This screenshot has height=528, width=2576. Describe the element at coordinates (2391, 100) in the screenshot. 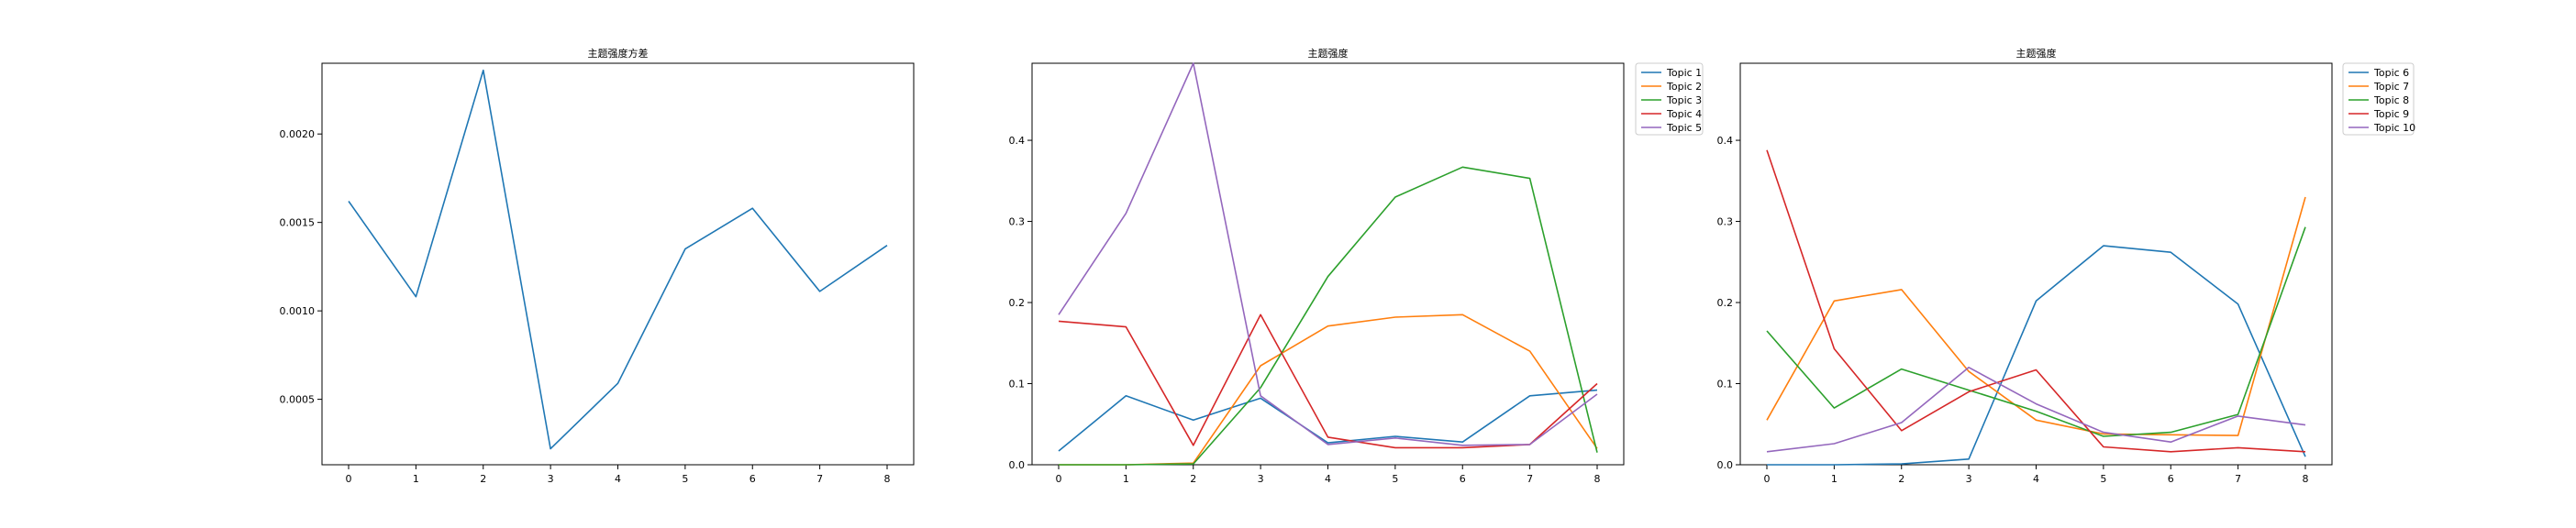

I see `legend-label: Topic 8` at that location.